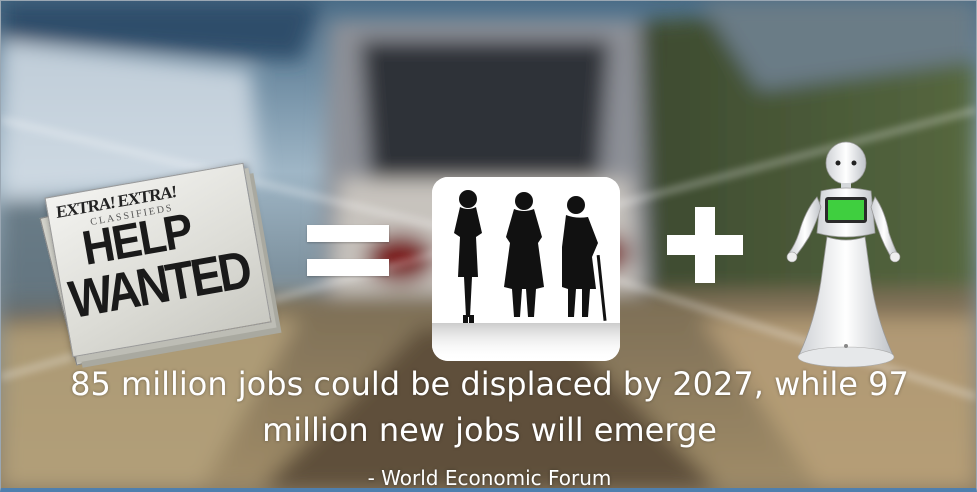 The image size is (977, 492). What do you see at coordinates (705, 245) in the screenshot?
I see `plus-sign-icon` at bounding box center [705, 245].